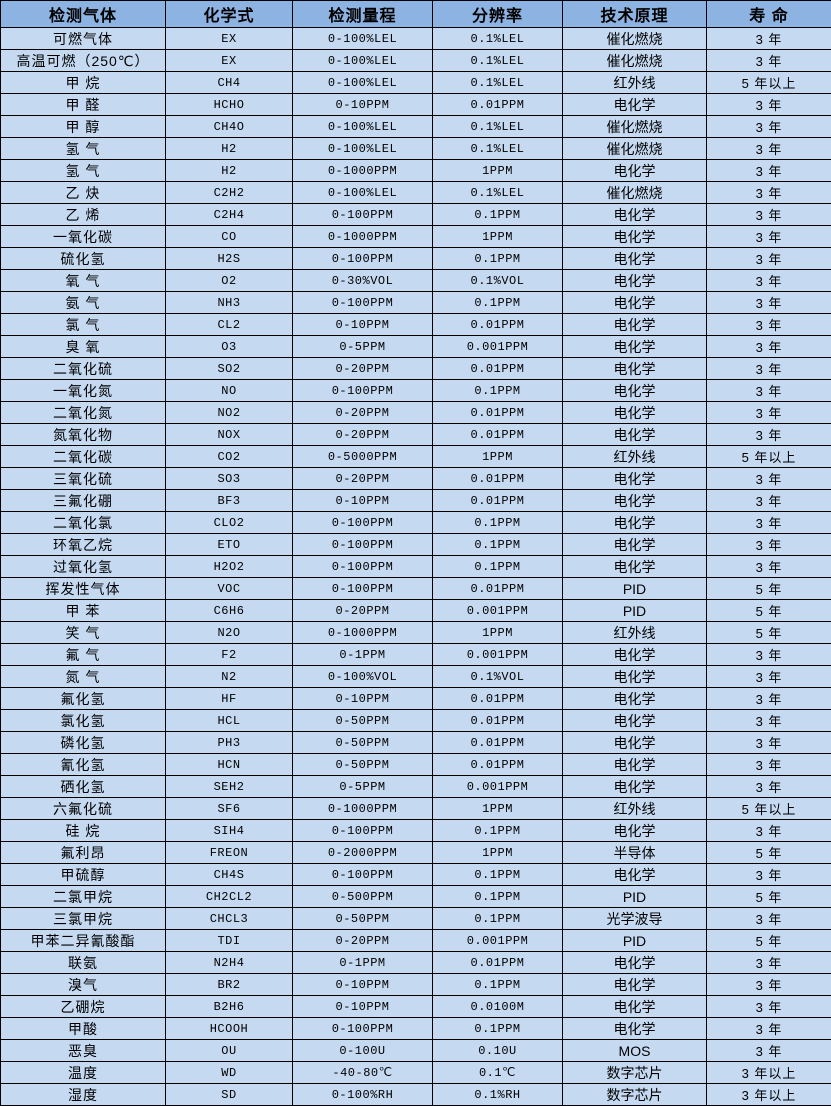  What do you see at coordinates (769, 1095) in the screenshot?
I see `cell-lifetime: 3 年以上` at bounding box center [769, 1095].